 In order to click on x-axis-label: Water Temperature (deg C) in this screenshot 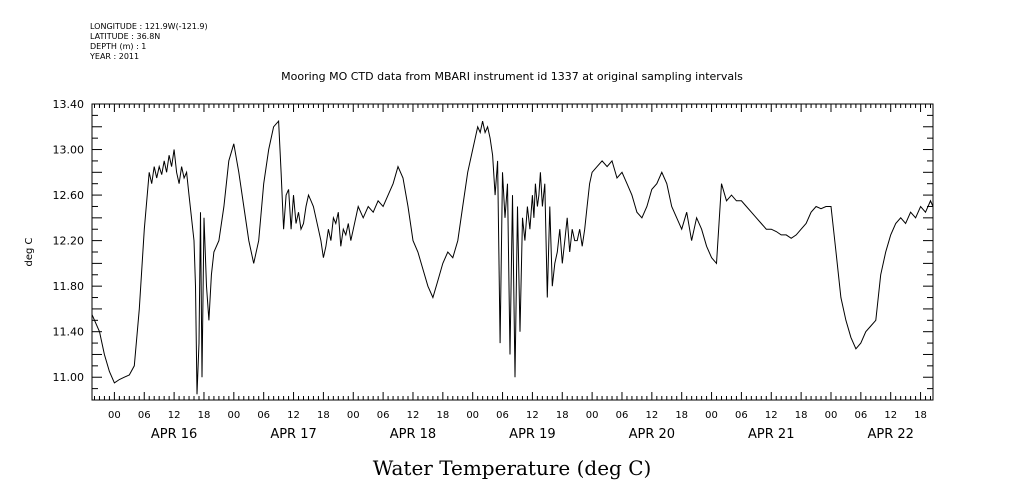, I will do `click(512, 468)`.